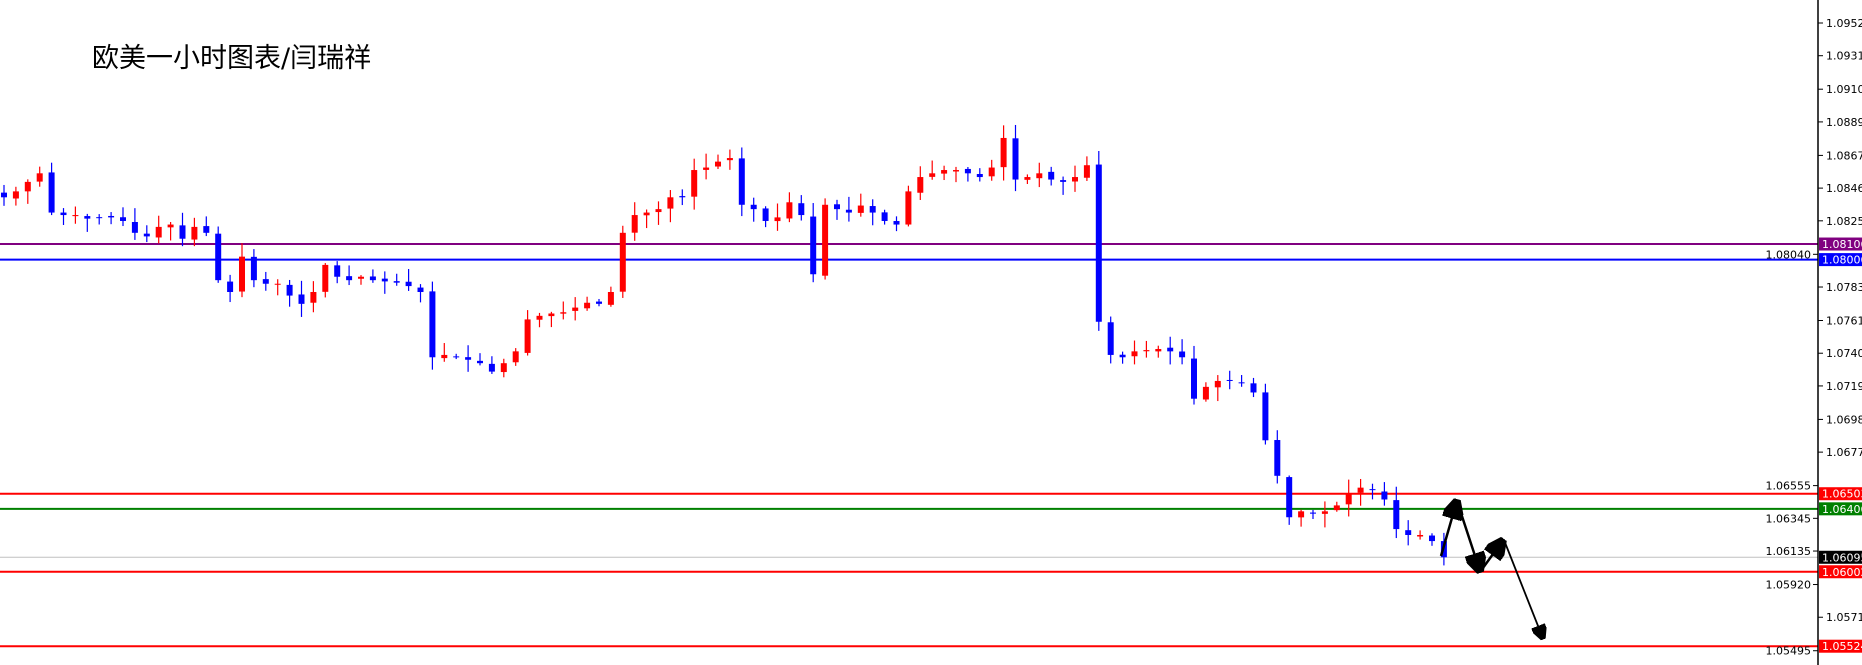 The width and height of the screenshot is (1862, 665). I want to click on price-level-label: 1.05524, so click(1842, 646).